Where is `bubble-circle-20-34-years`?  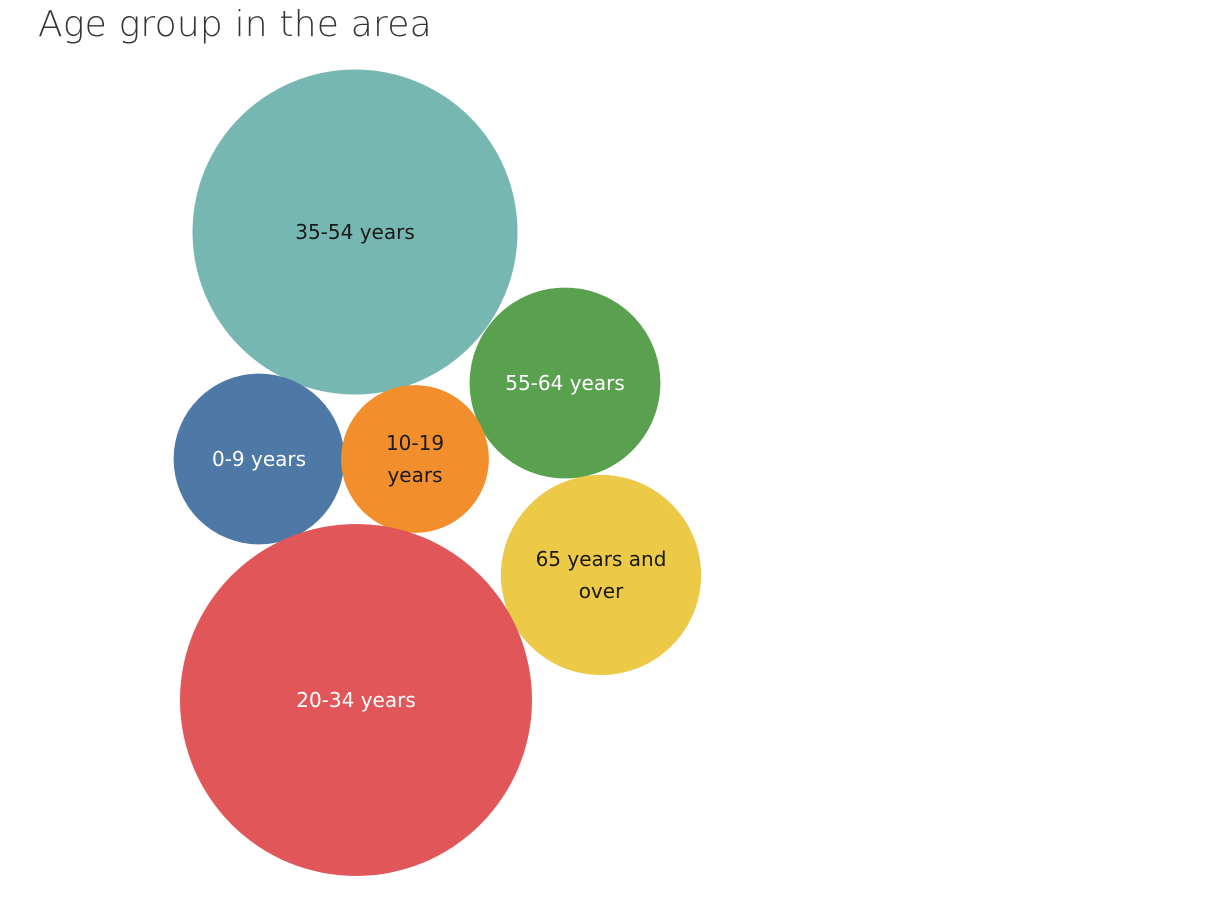 bubble-circle-20-34-years is located at coordinates (356, 700).